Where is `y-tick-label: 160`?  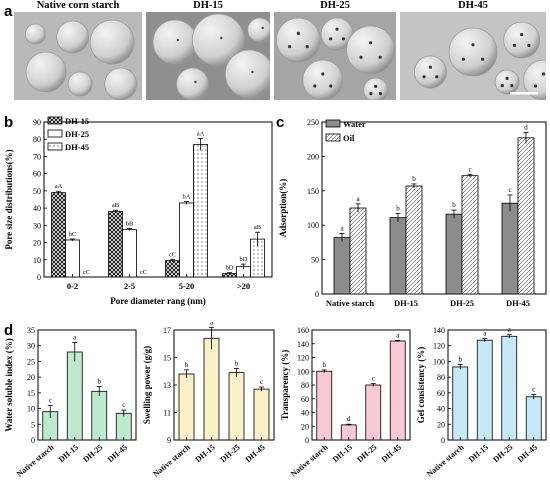 y-tick-label: 160 is located at coordinates (303, 330).